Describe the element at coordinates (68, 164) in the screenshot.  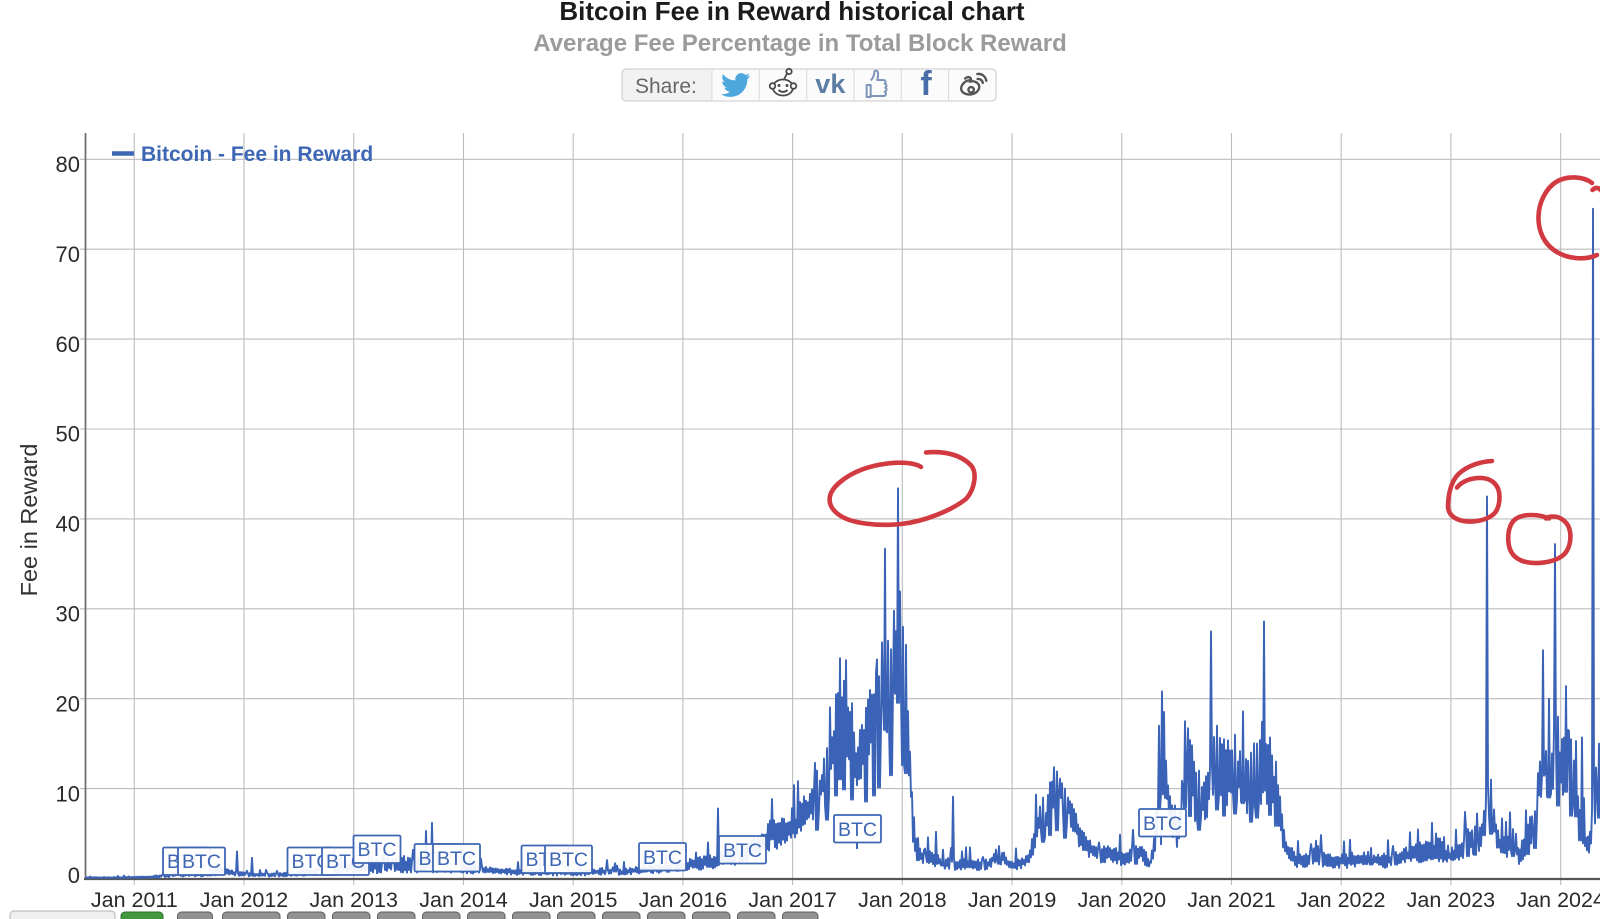
I see `svg-text: 80` at that location.